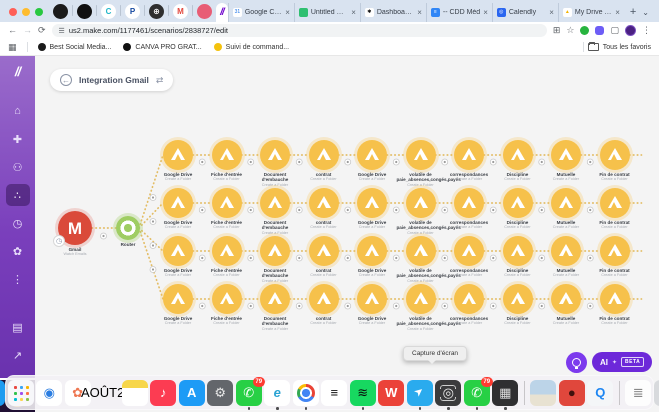 This screenshot has width=659, height=412. Describe the element at coordinates (26, 12) in the screenshot. I see `minimize-window-button` at that location.